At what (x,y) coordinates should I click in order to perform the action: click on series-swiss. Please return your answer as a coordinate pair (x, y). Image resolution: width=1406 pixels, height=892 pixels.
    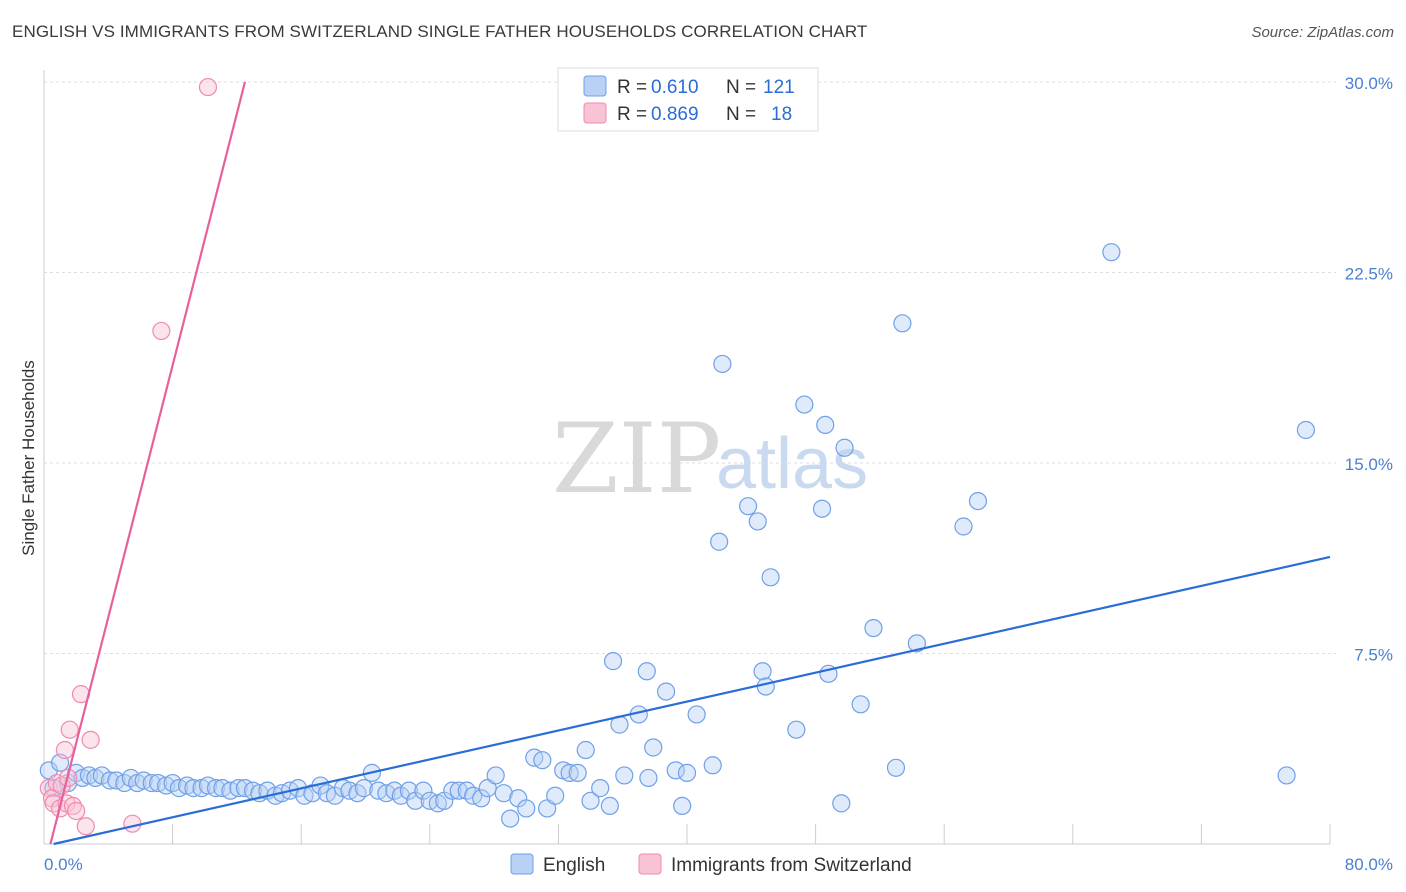
    Looking at the image, I should click on (128, 456).